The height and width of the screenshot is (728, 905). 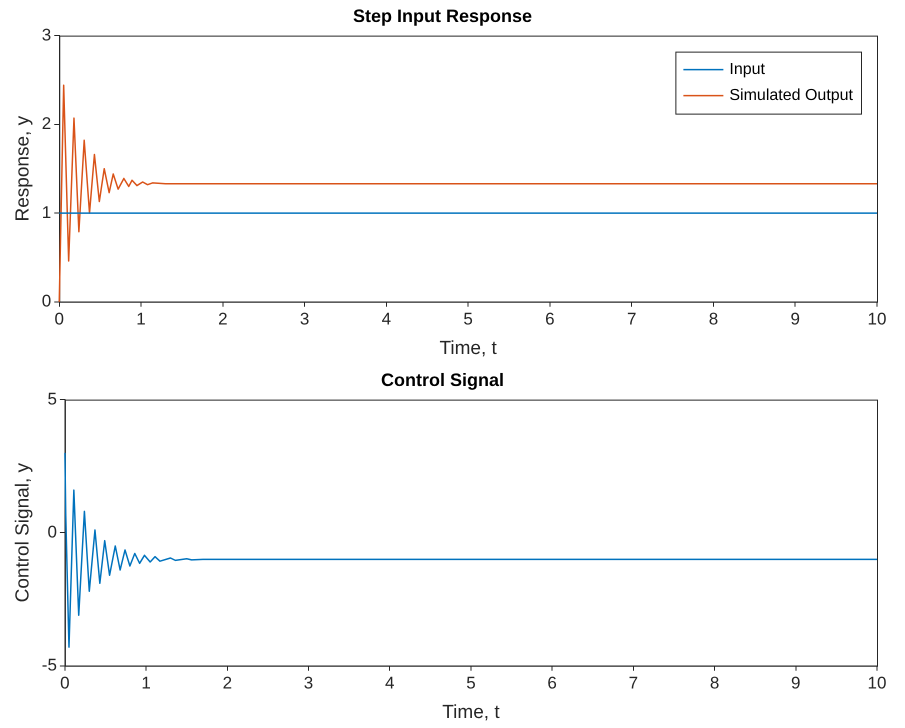 I want to click on legend-label: Input, so click(x=747, y=69).